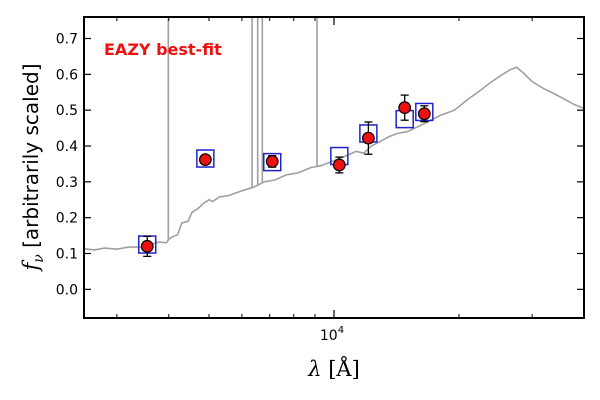 Image resolution: width=600 pixels, height=400 pixels. What do you see at coordinates (163, 49) in the screenshot?
I see `annotation-label: EAZY best-fit` at bounding box center [163, 49].